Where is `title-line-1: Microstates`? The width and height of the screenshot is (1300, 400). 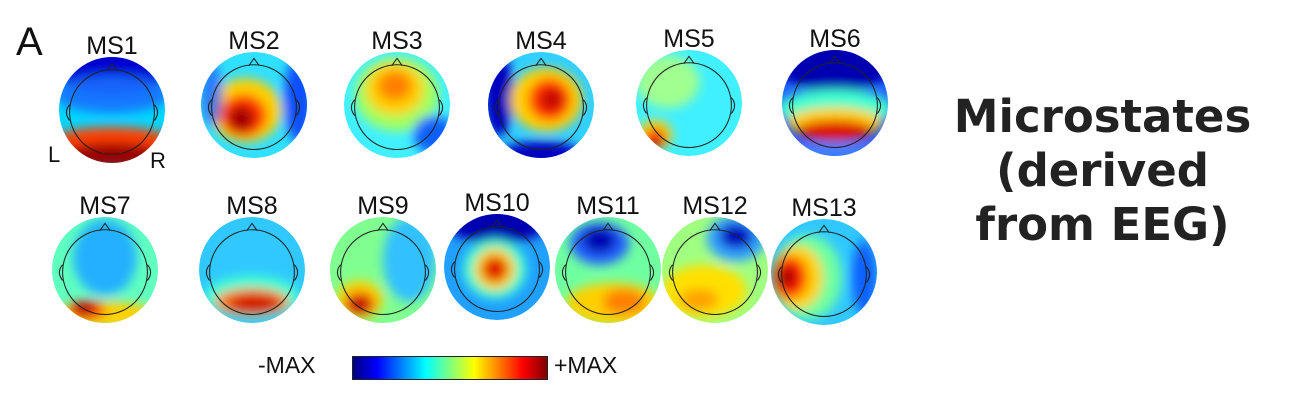 title-line-1: Microstates is located at coordinates (1102, 116).